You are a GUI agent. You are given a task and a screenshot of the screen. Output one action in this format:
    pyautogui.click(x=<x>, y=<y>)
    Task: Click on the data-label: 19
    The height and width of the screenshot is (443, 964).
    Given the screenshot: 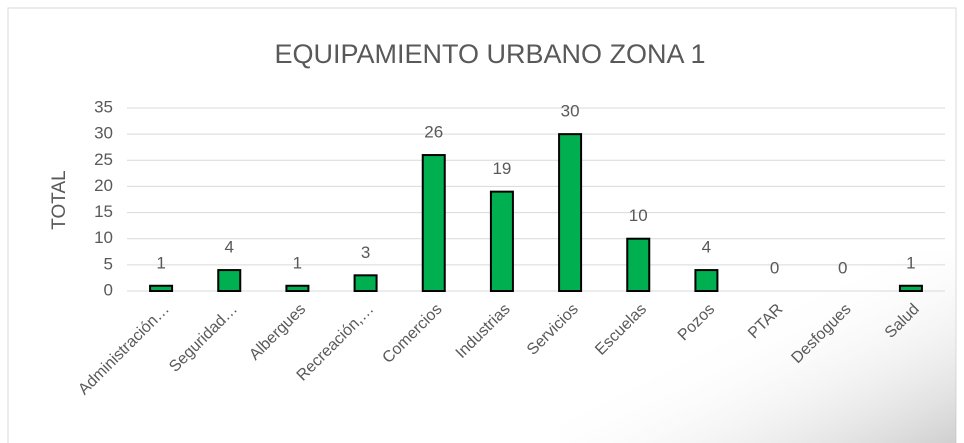 What is the action you would take?
    pyautogui.click(x=501, y=168)
    